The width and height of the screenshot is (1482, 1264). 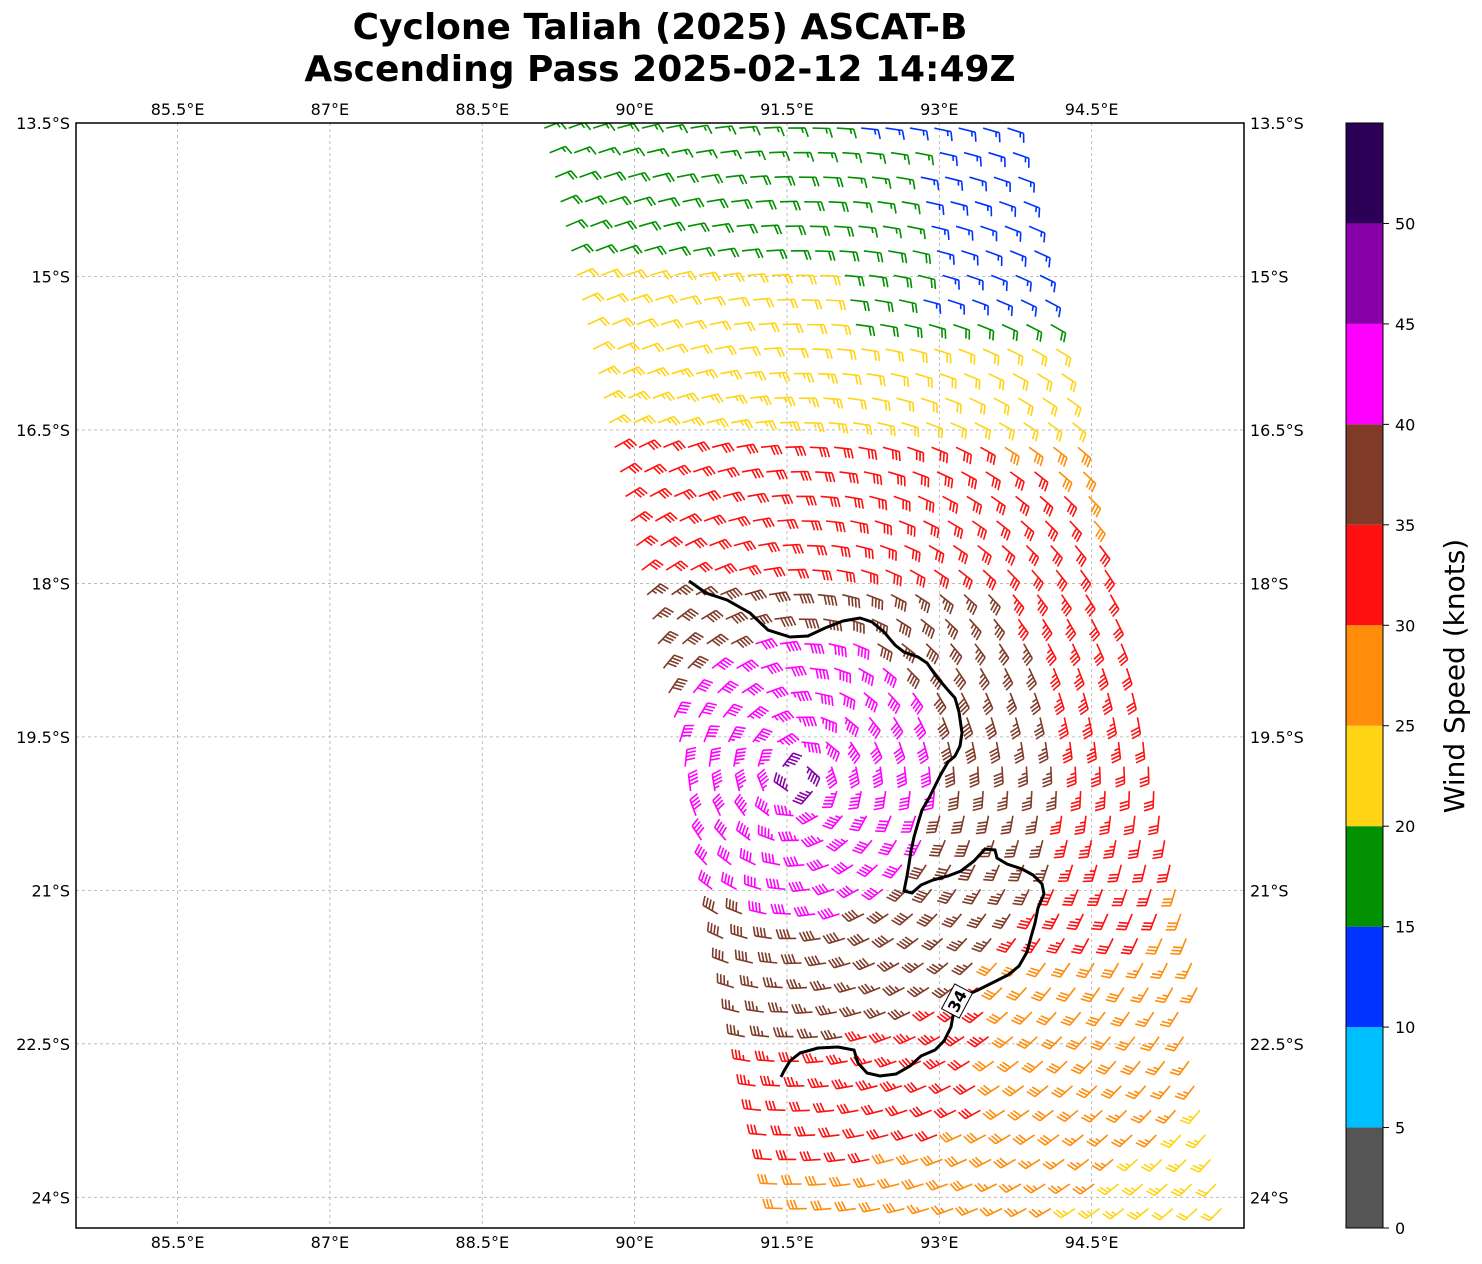 I want to click on colorbar-tick-0: 0, so click(x=1400, y=1228).